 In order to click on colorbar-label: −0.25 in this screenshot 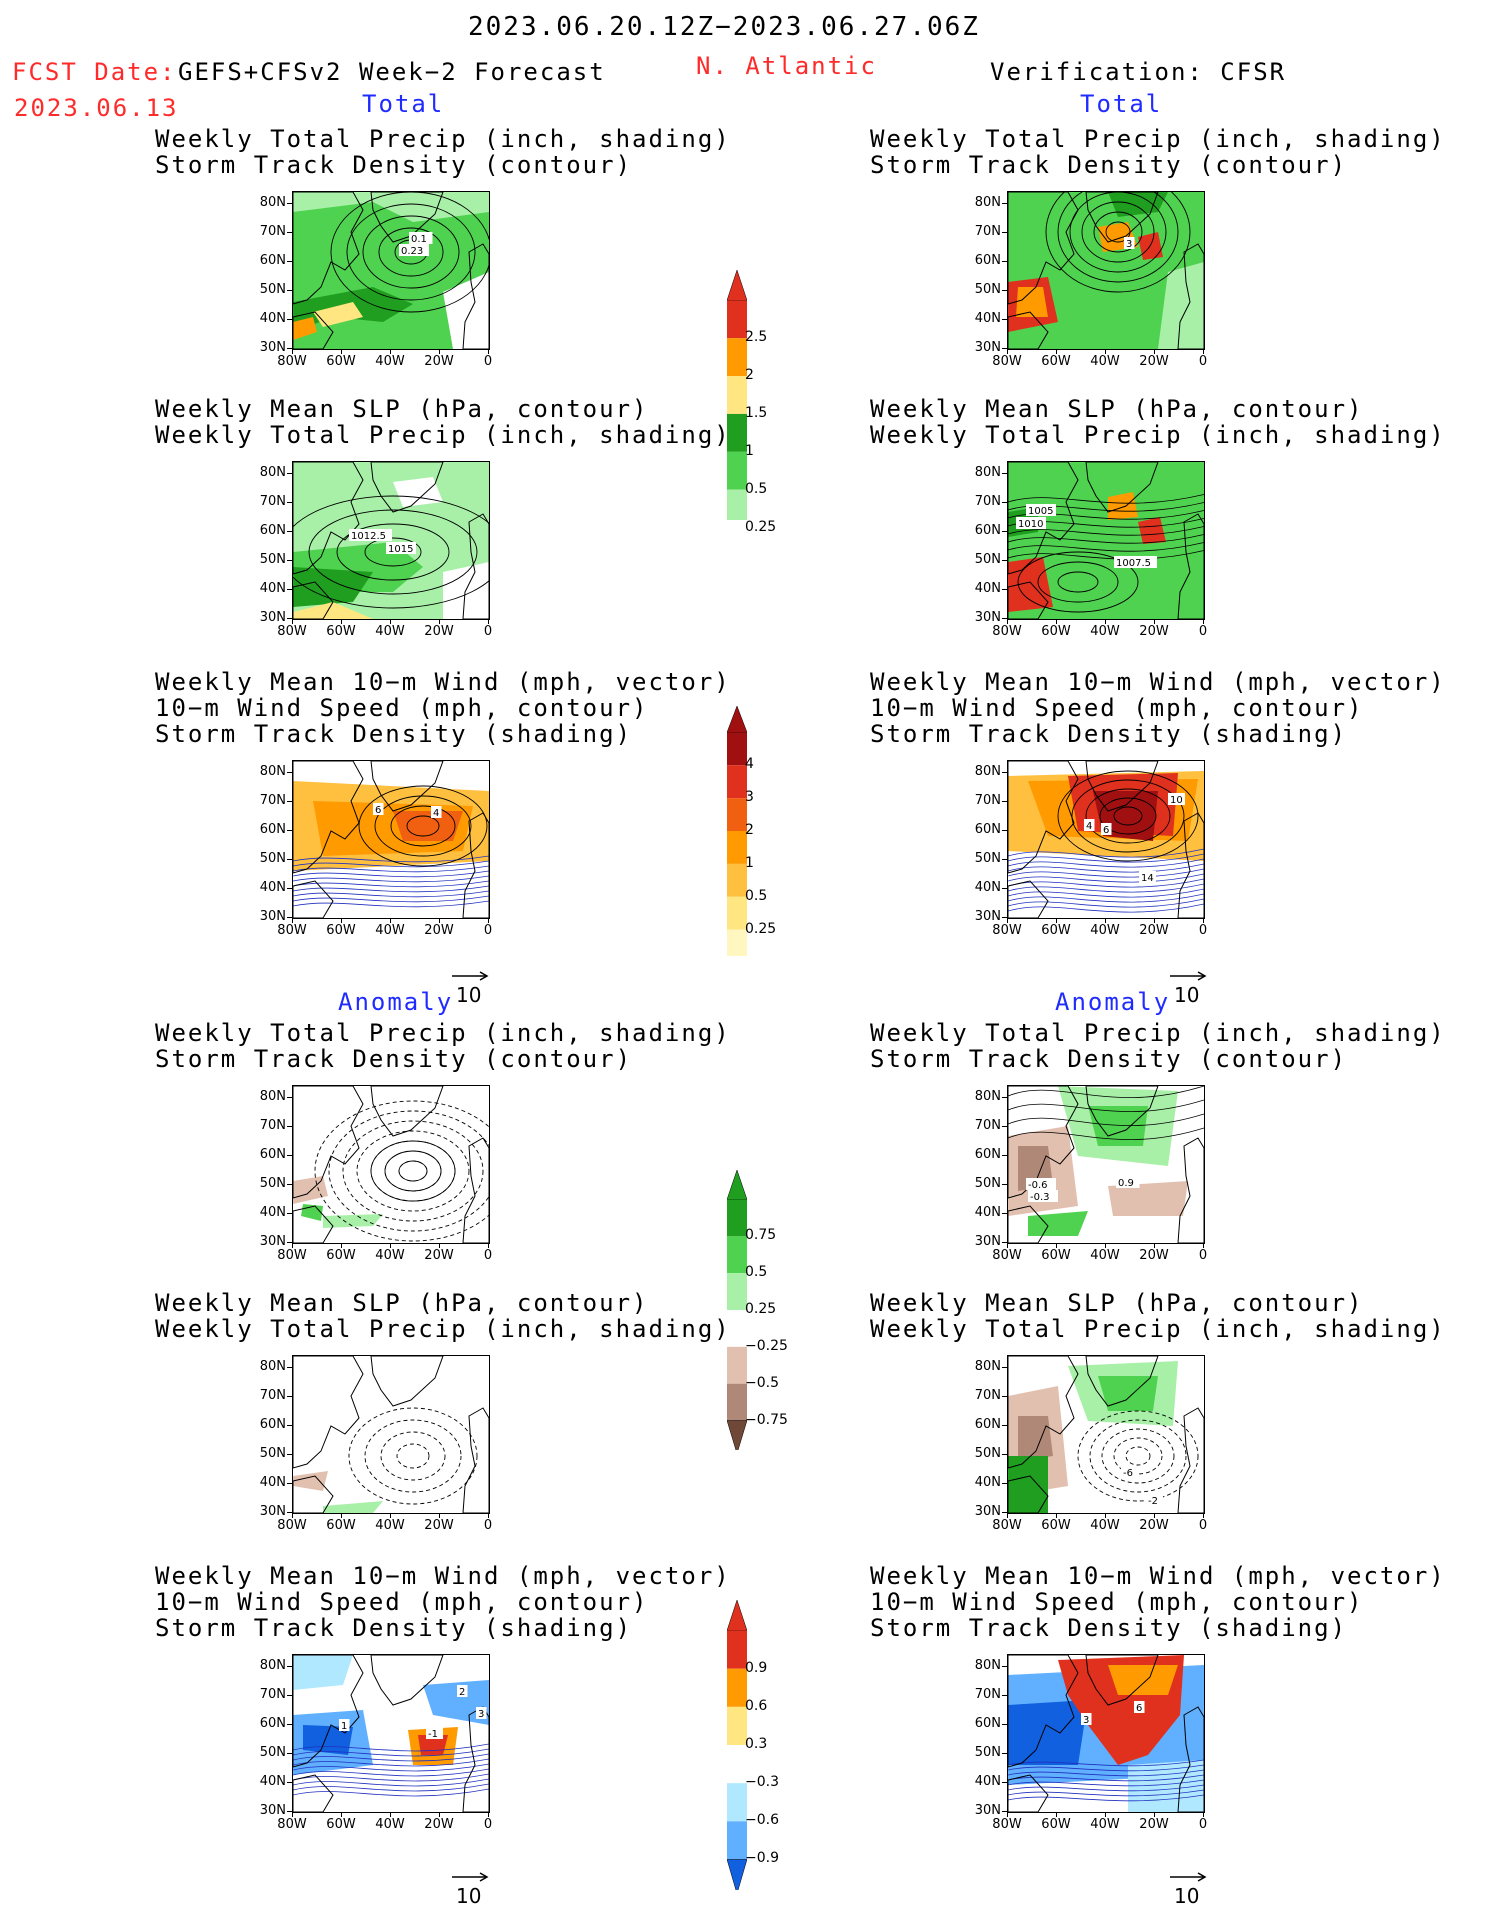, I will do `click(766, 1345)`.